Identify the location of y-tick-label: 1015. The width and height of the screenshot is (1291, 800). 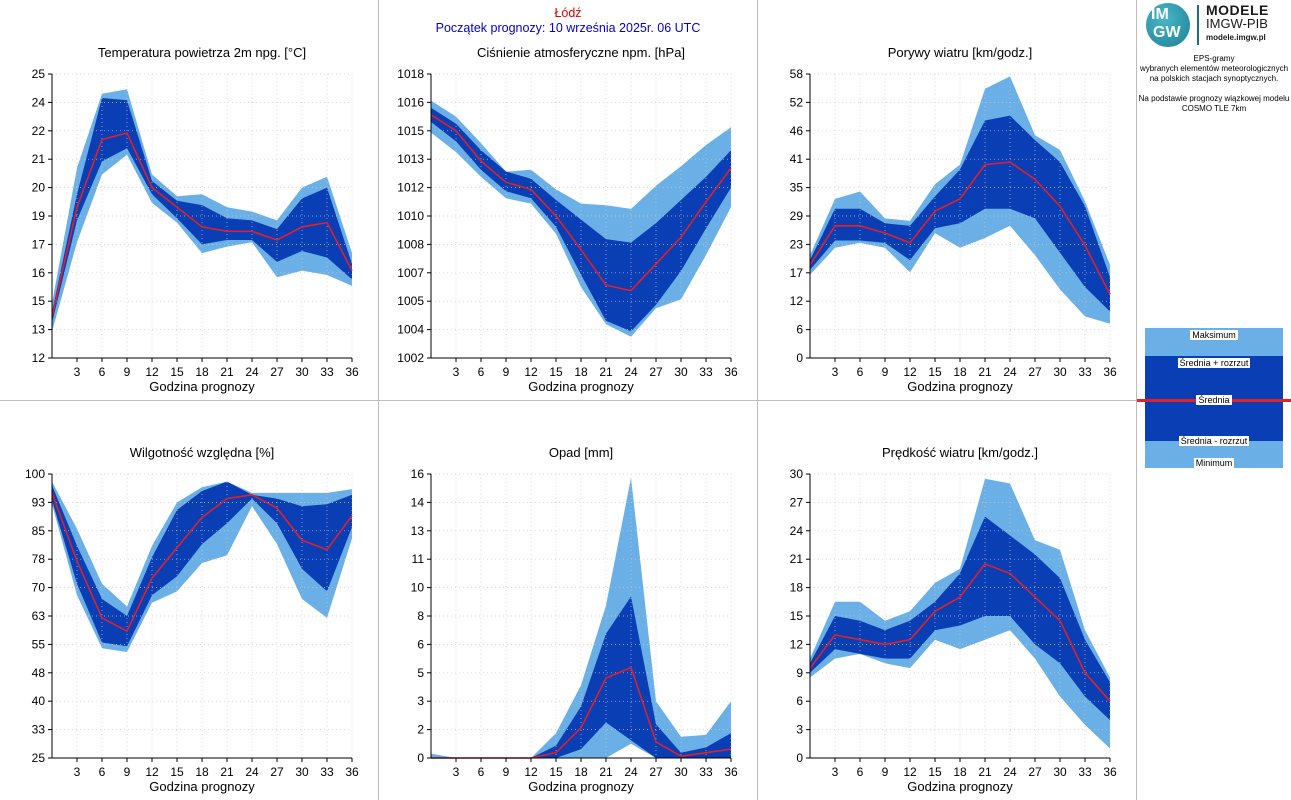
(410, 131).